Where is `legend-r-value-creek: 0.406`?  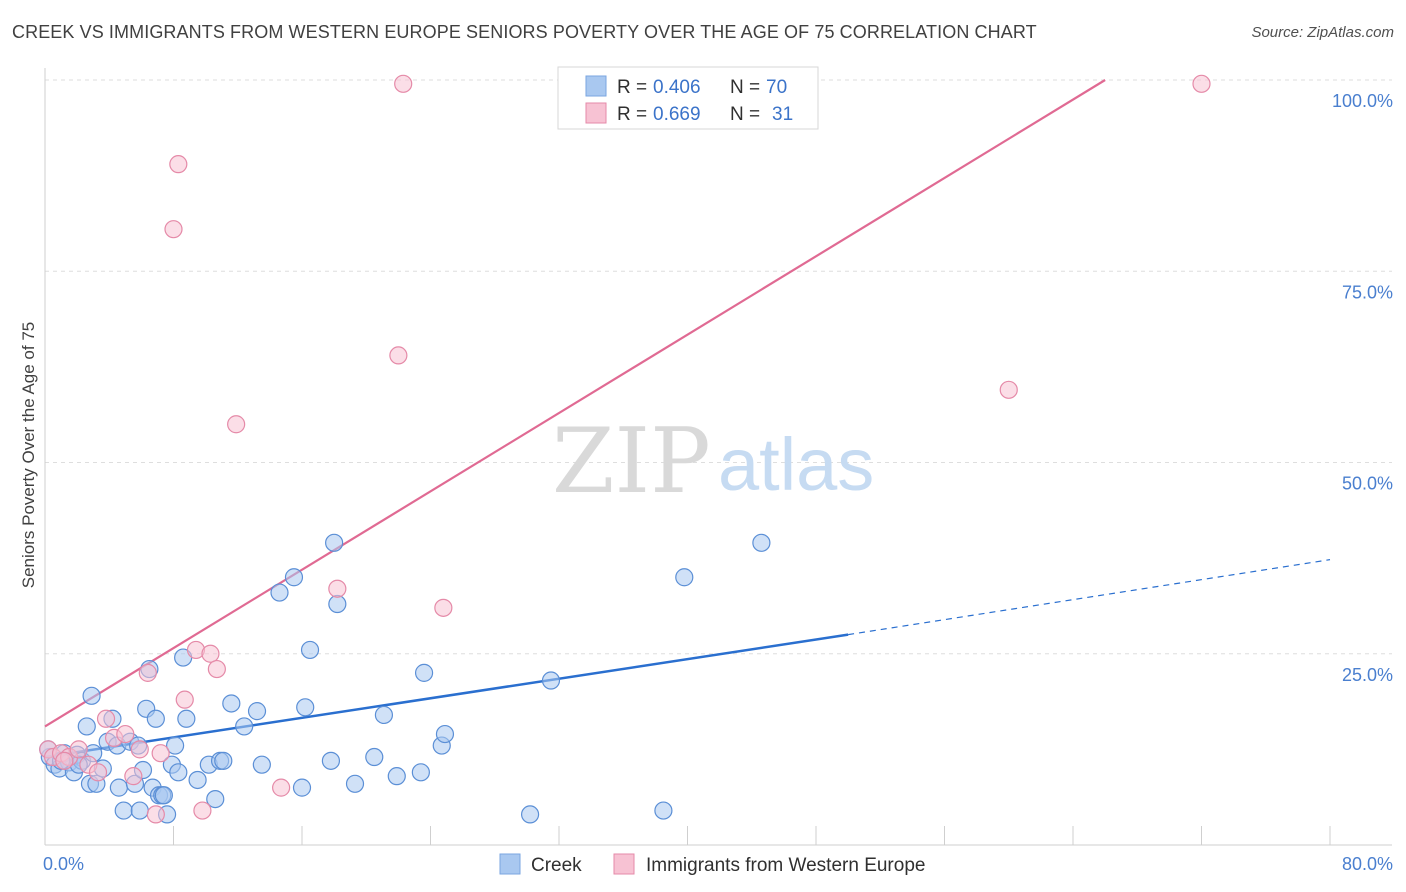
legend-r-value-creek: 0.406 is located at coordinates (677, 87).